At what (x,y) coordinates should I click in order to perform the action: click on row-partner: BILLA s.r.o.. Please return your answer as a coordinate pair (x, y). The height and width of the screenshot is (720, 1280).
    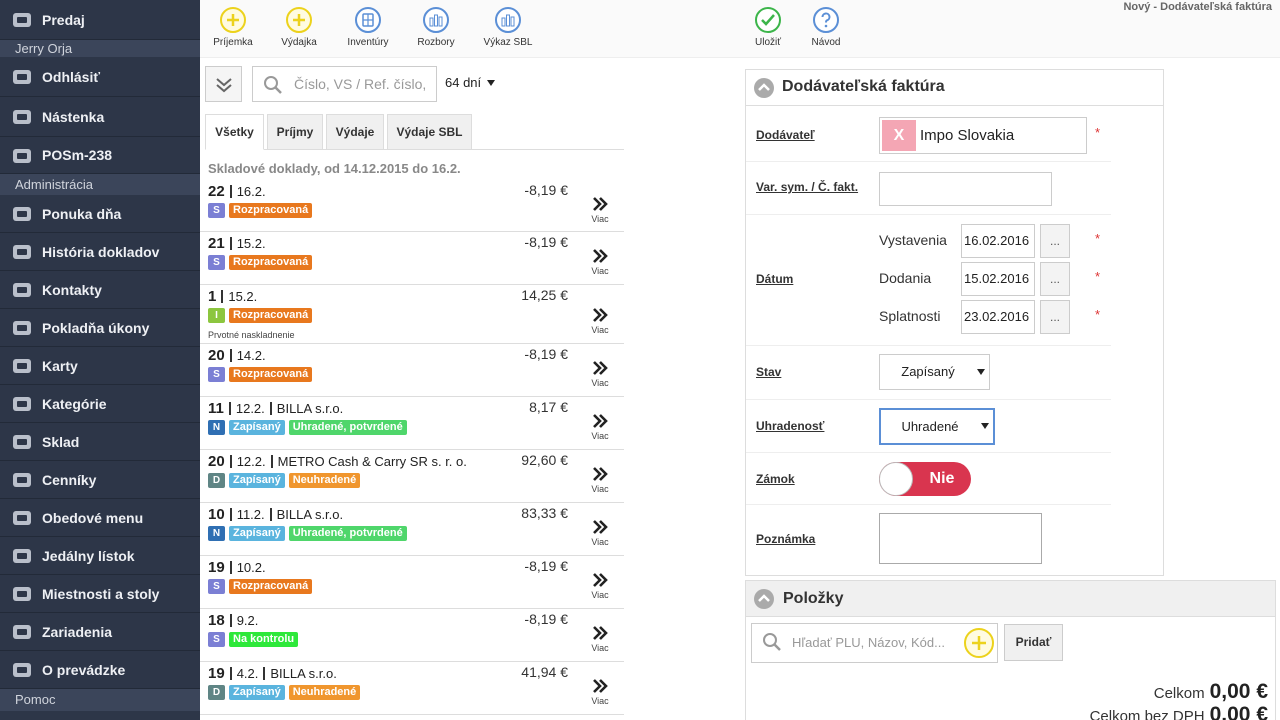
    Looking at the image, I should click on (310, 514).